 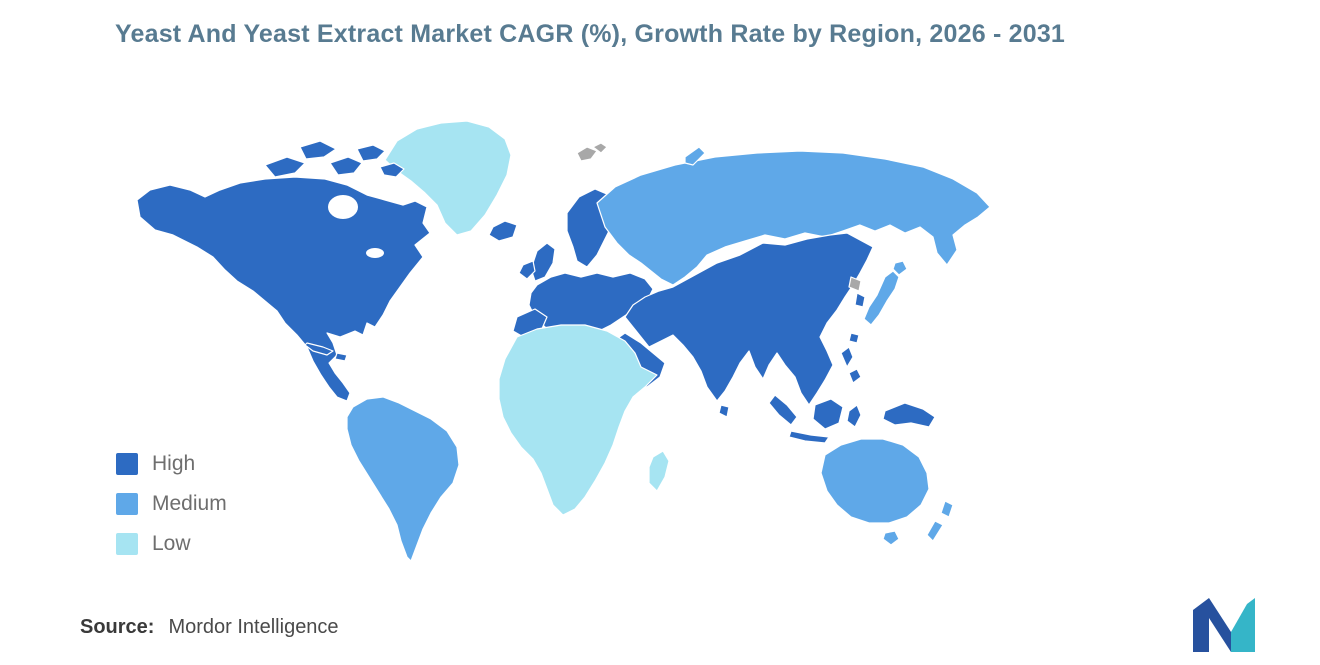 What do you see at coordinates (543, 262) in the screenshot?
I see `region-united-kingdom` at bounding box center [543, 262].